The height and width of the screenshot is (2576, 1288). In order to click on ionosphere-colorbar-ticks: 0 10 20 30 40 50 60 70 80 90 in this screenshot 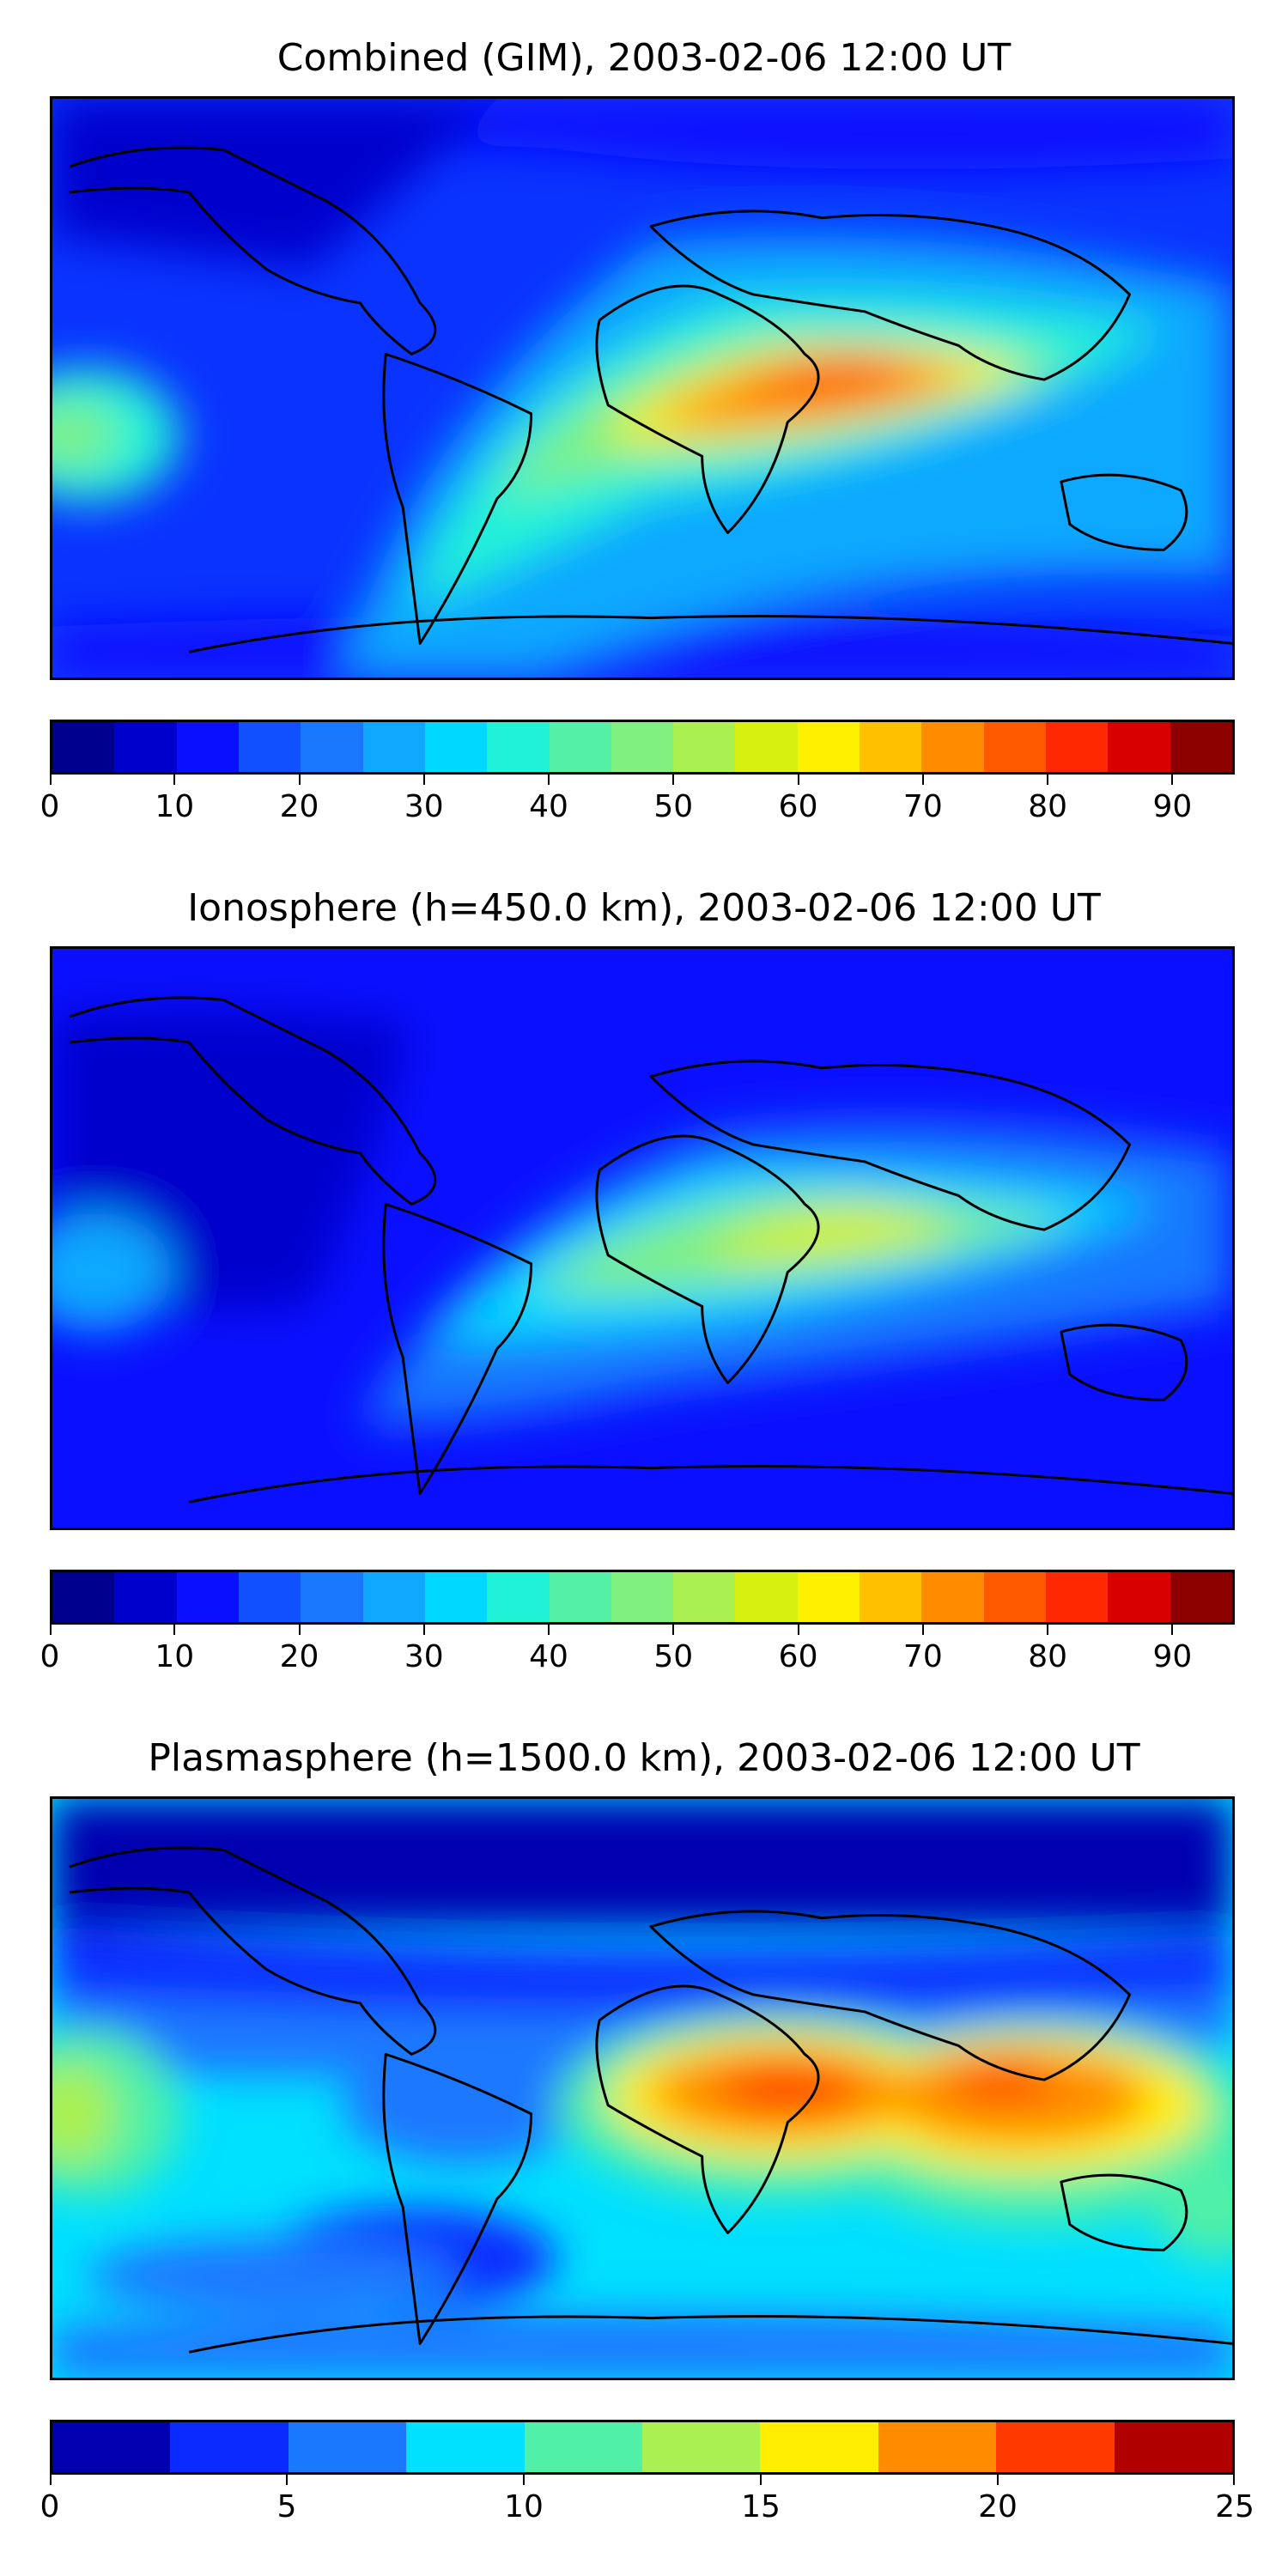, I will do `click(638, 1650)`.